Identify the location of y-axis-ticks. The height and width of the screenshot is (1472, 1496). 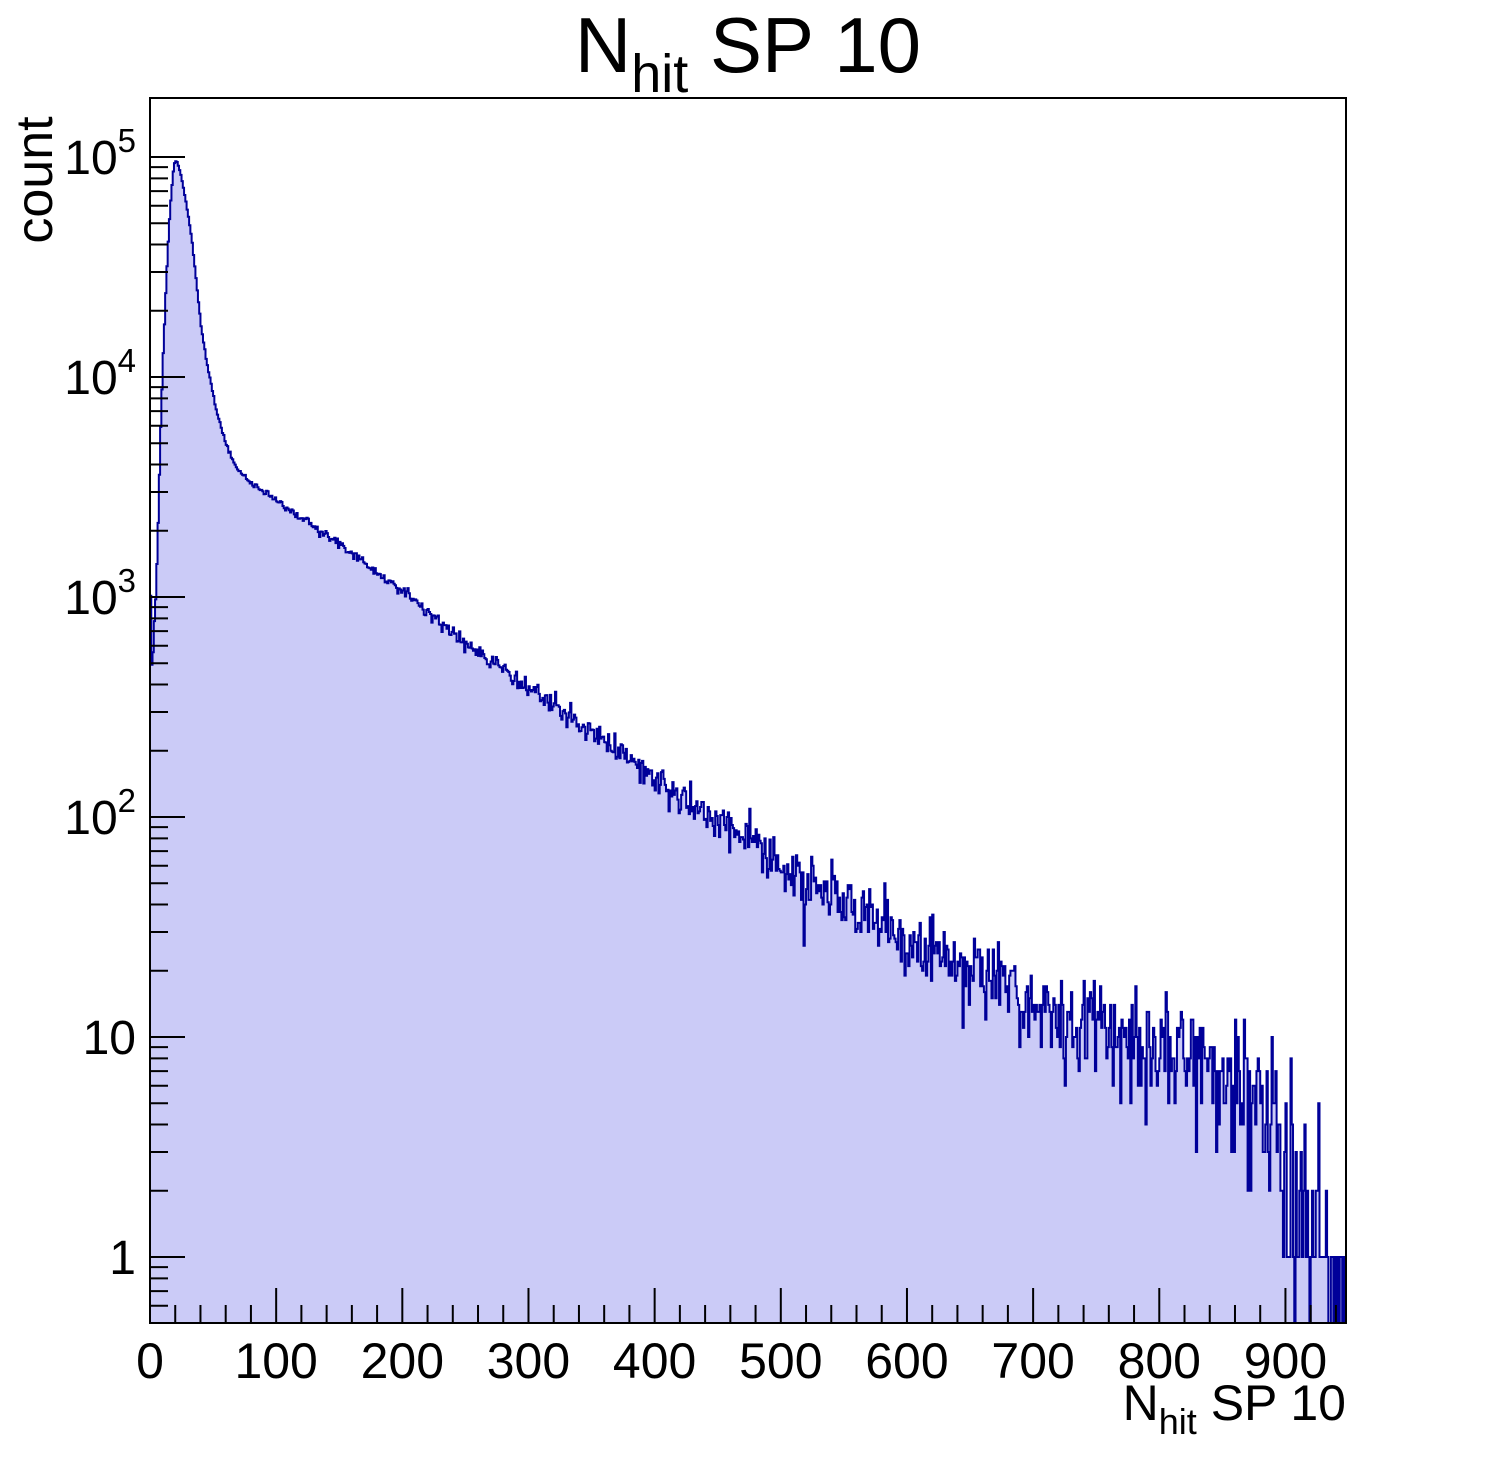
(167, 731).